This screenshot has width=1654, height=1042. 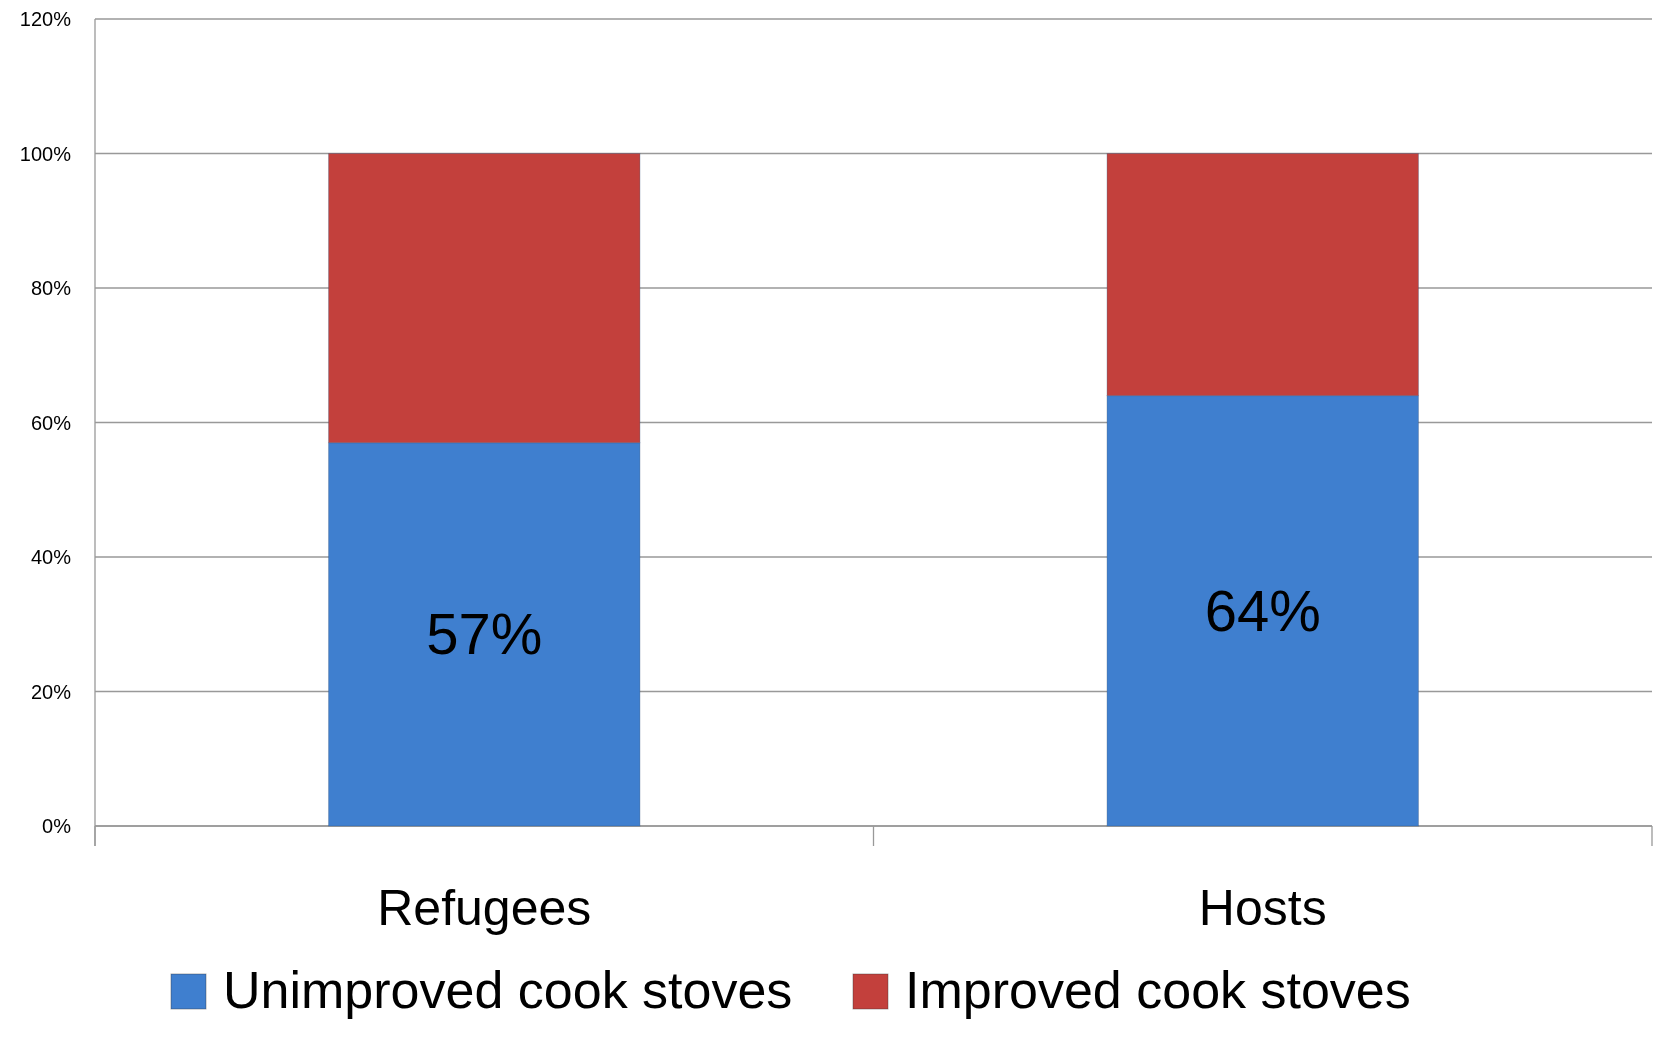 What do you see at coordinates (1262, 610) in the screenshot?
I see `data-label: 64%` at bounding box center [1262, 610].